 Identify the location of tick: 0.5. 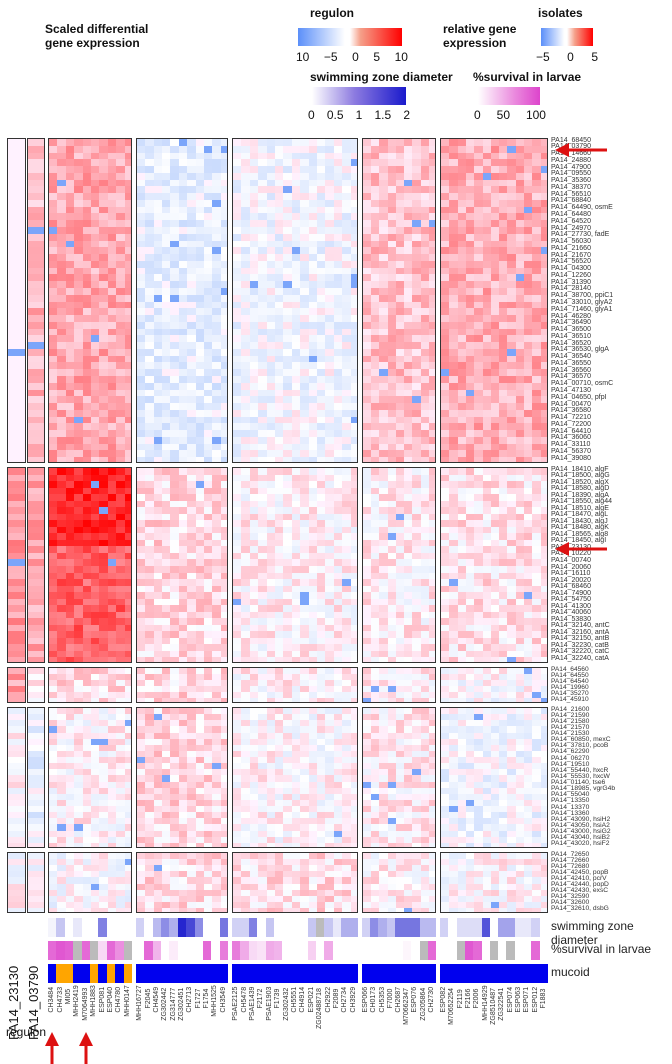
(335, 115).